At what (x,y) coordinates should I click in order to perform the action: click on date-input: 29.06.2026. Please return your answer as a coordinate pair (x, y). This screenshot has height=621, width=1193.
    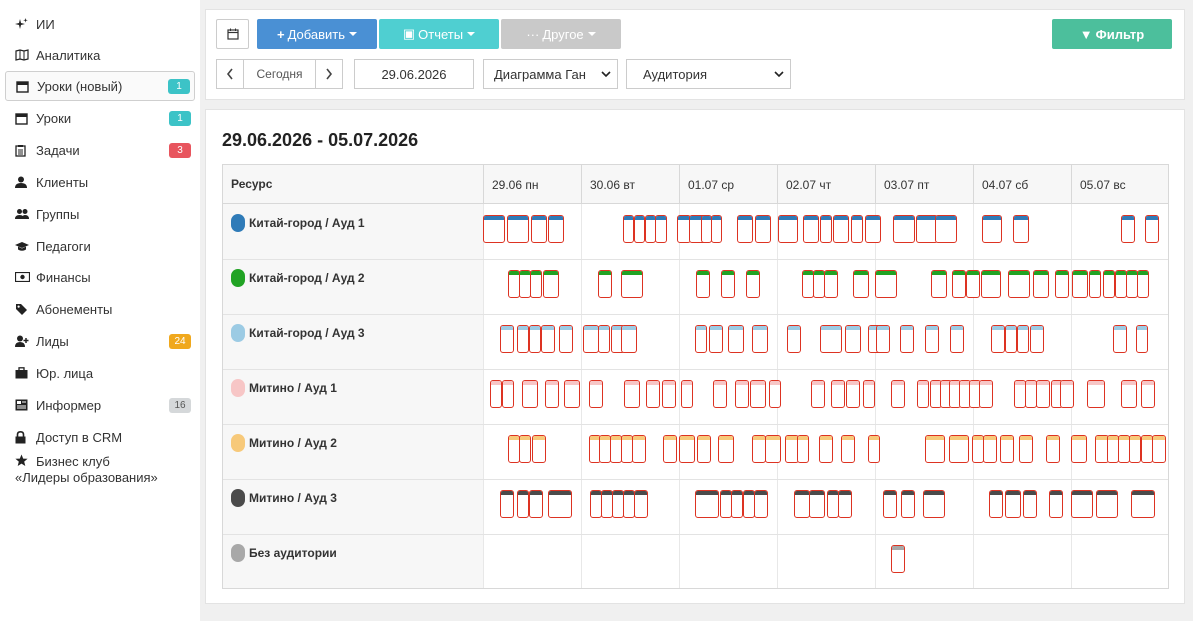
    Looking at the image, I should click on (414, 74).